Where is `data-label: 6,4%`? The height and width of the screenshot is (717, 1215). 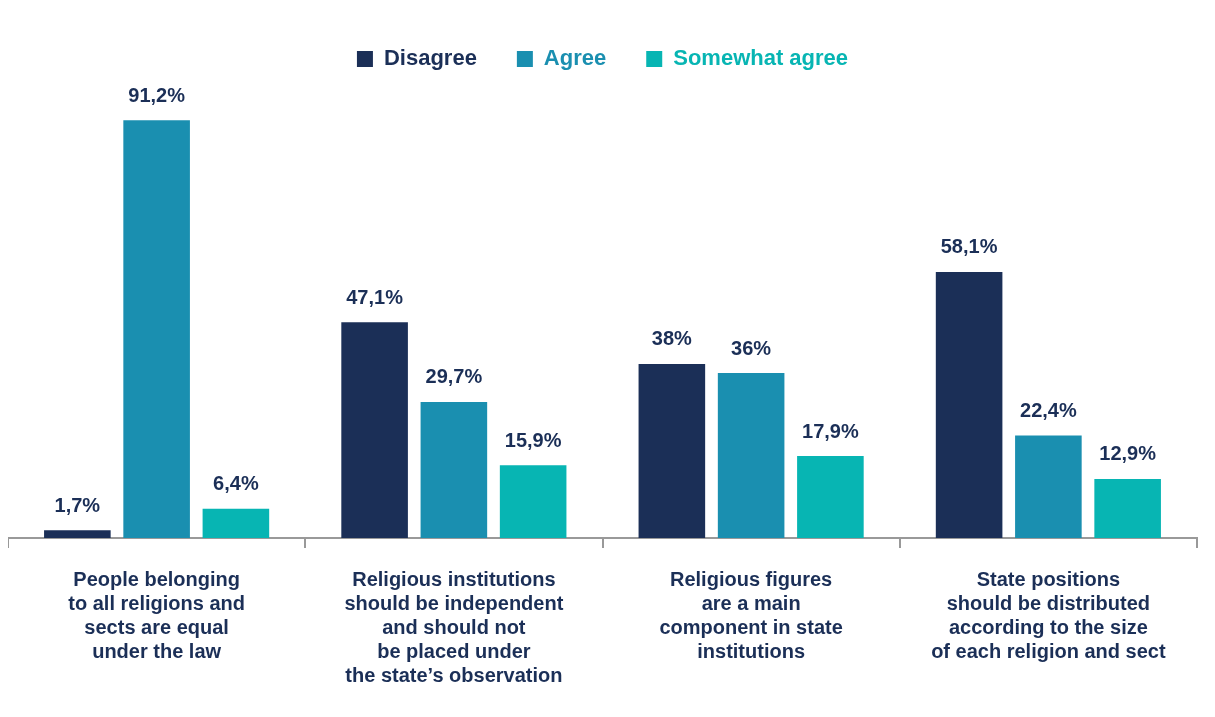
data-label: 6,4% is located at coordinates (236, 483).